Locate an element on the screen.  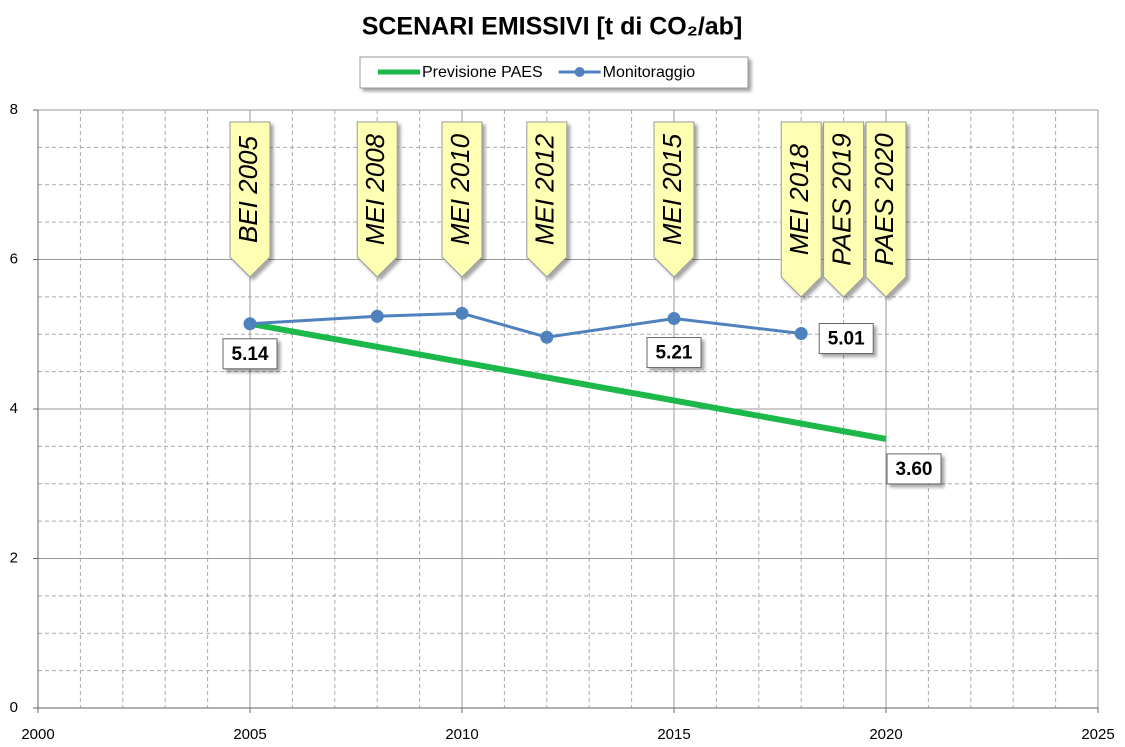
data-label: 5.14 is located at coordinates (250, 354).